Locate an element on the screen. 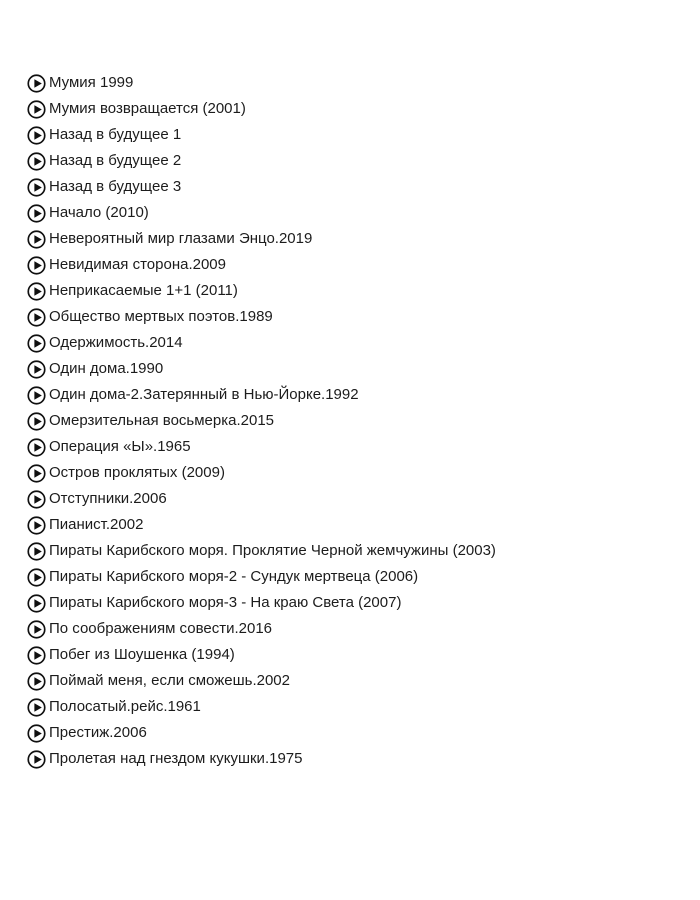 The height and width of the screenshot is (900, 700). list-item-label: Общество мертвых поэтов.1989 is located at coordinates (161, 316).